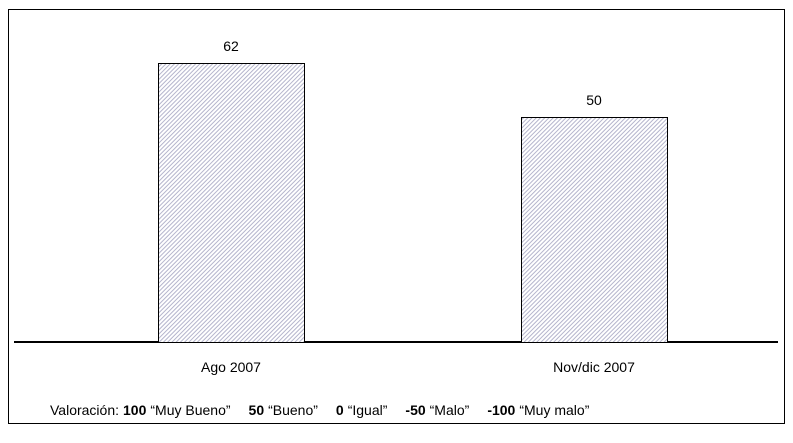  Describe the element at coordinates (368, 410) in the screenshot. I see `footnote-label: “Igual”` at that location.